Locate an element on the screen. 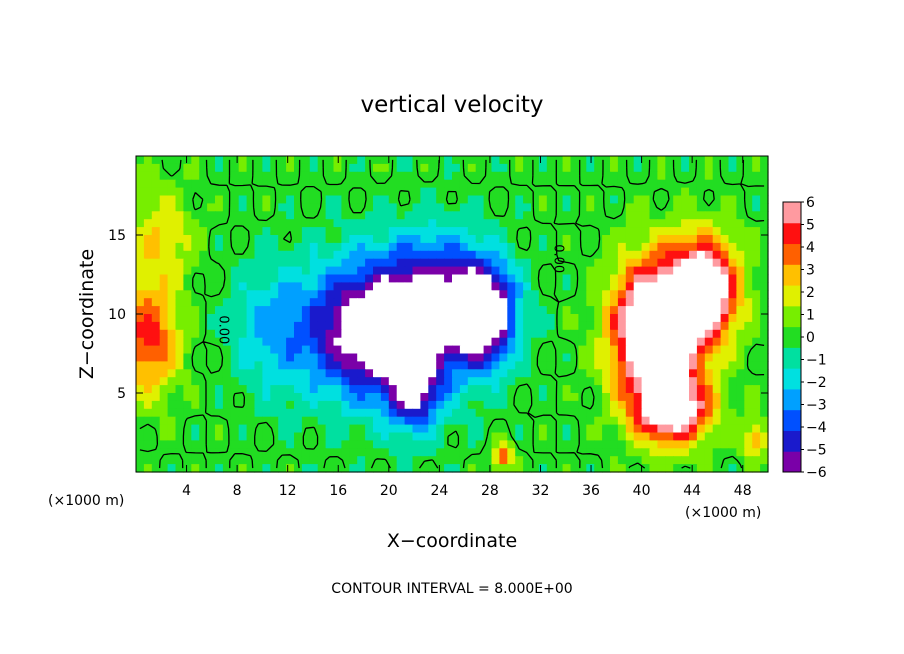 This screenshot has height=654, width=904. colorbar-label: −5 is located at coordinates (816, 451).